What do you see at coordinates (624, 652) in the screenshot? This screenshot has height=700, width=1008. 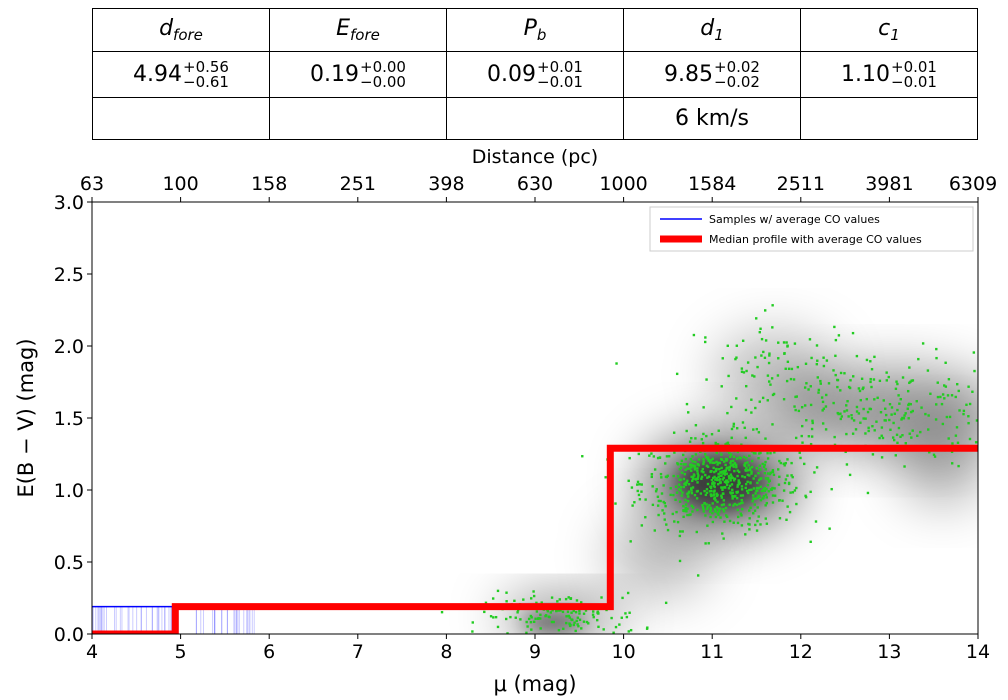 I see `x-tick-label: 10` at bounding box center [624, 652].